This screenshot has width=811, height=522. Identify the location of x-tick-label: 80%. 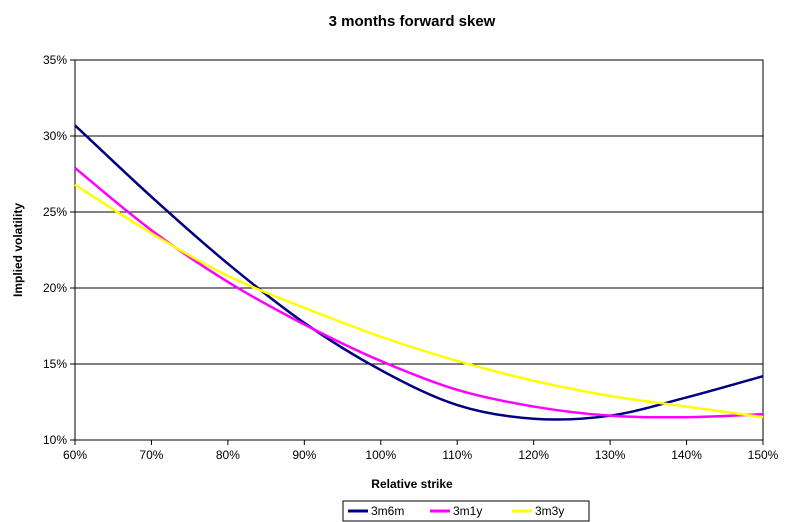
(228, 455).